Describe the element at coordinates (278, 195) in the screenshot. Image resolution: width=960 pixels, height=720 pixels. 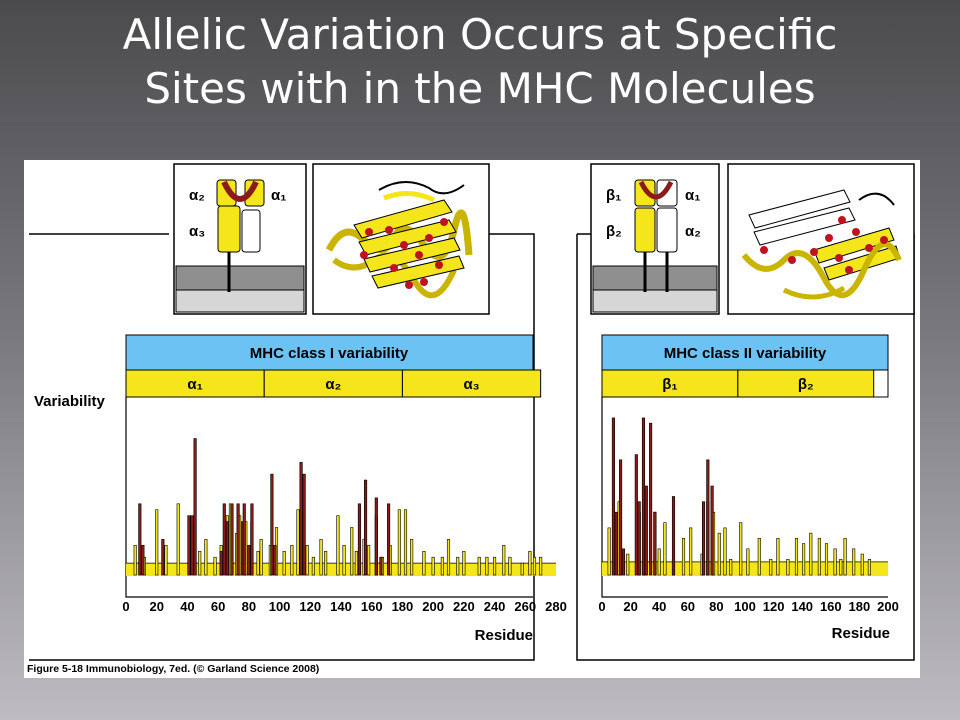
I see `class1-domain-alpha1: α₁` at that location.